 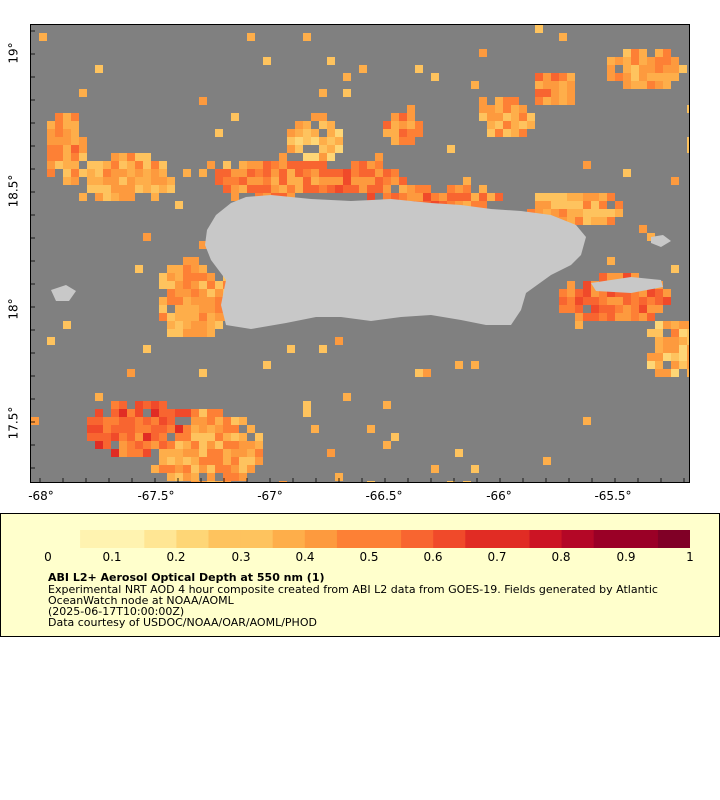 What do you see at coordinates (433, 557) in the screenshot?
I see `colorbar-tick-label: 0.6` at bounding box center [433, 557].